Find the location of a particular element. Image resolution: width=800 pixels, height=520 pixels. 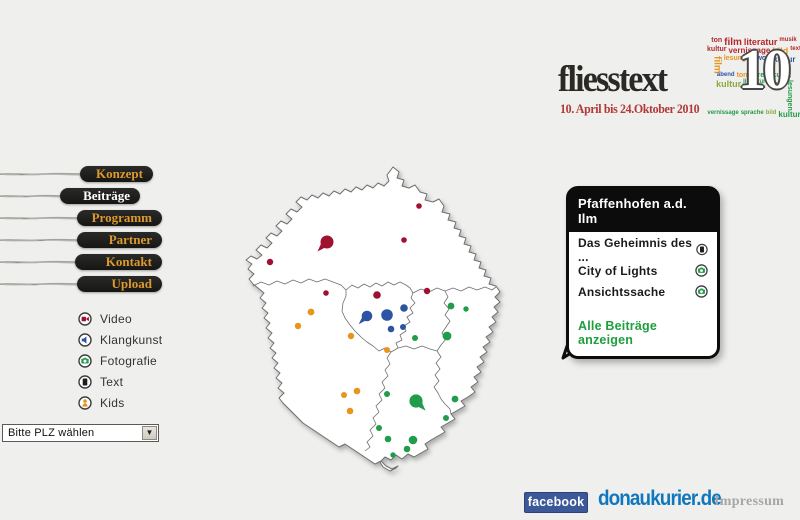

donaukurier-link: donaukurier.de is located at coordinates (660, 498).